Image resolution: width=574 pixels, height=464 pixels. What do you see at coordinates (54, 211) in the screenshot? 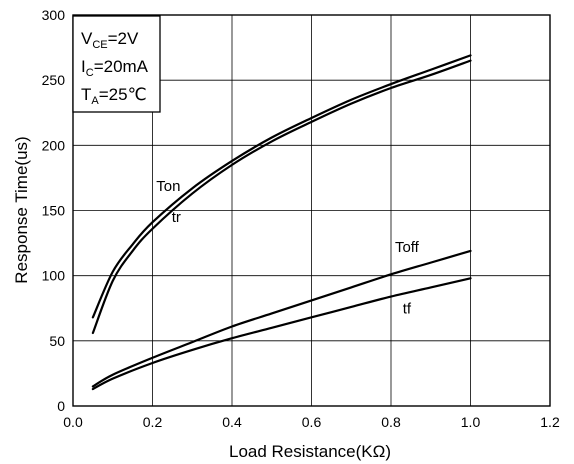
I see `y-tick-label: 150` at bounding box center [54, 211].